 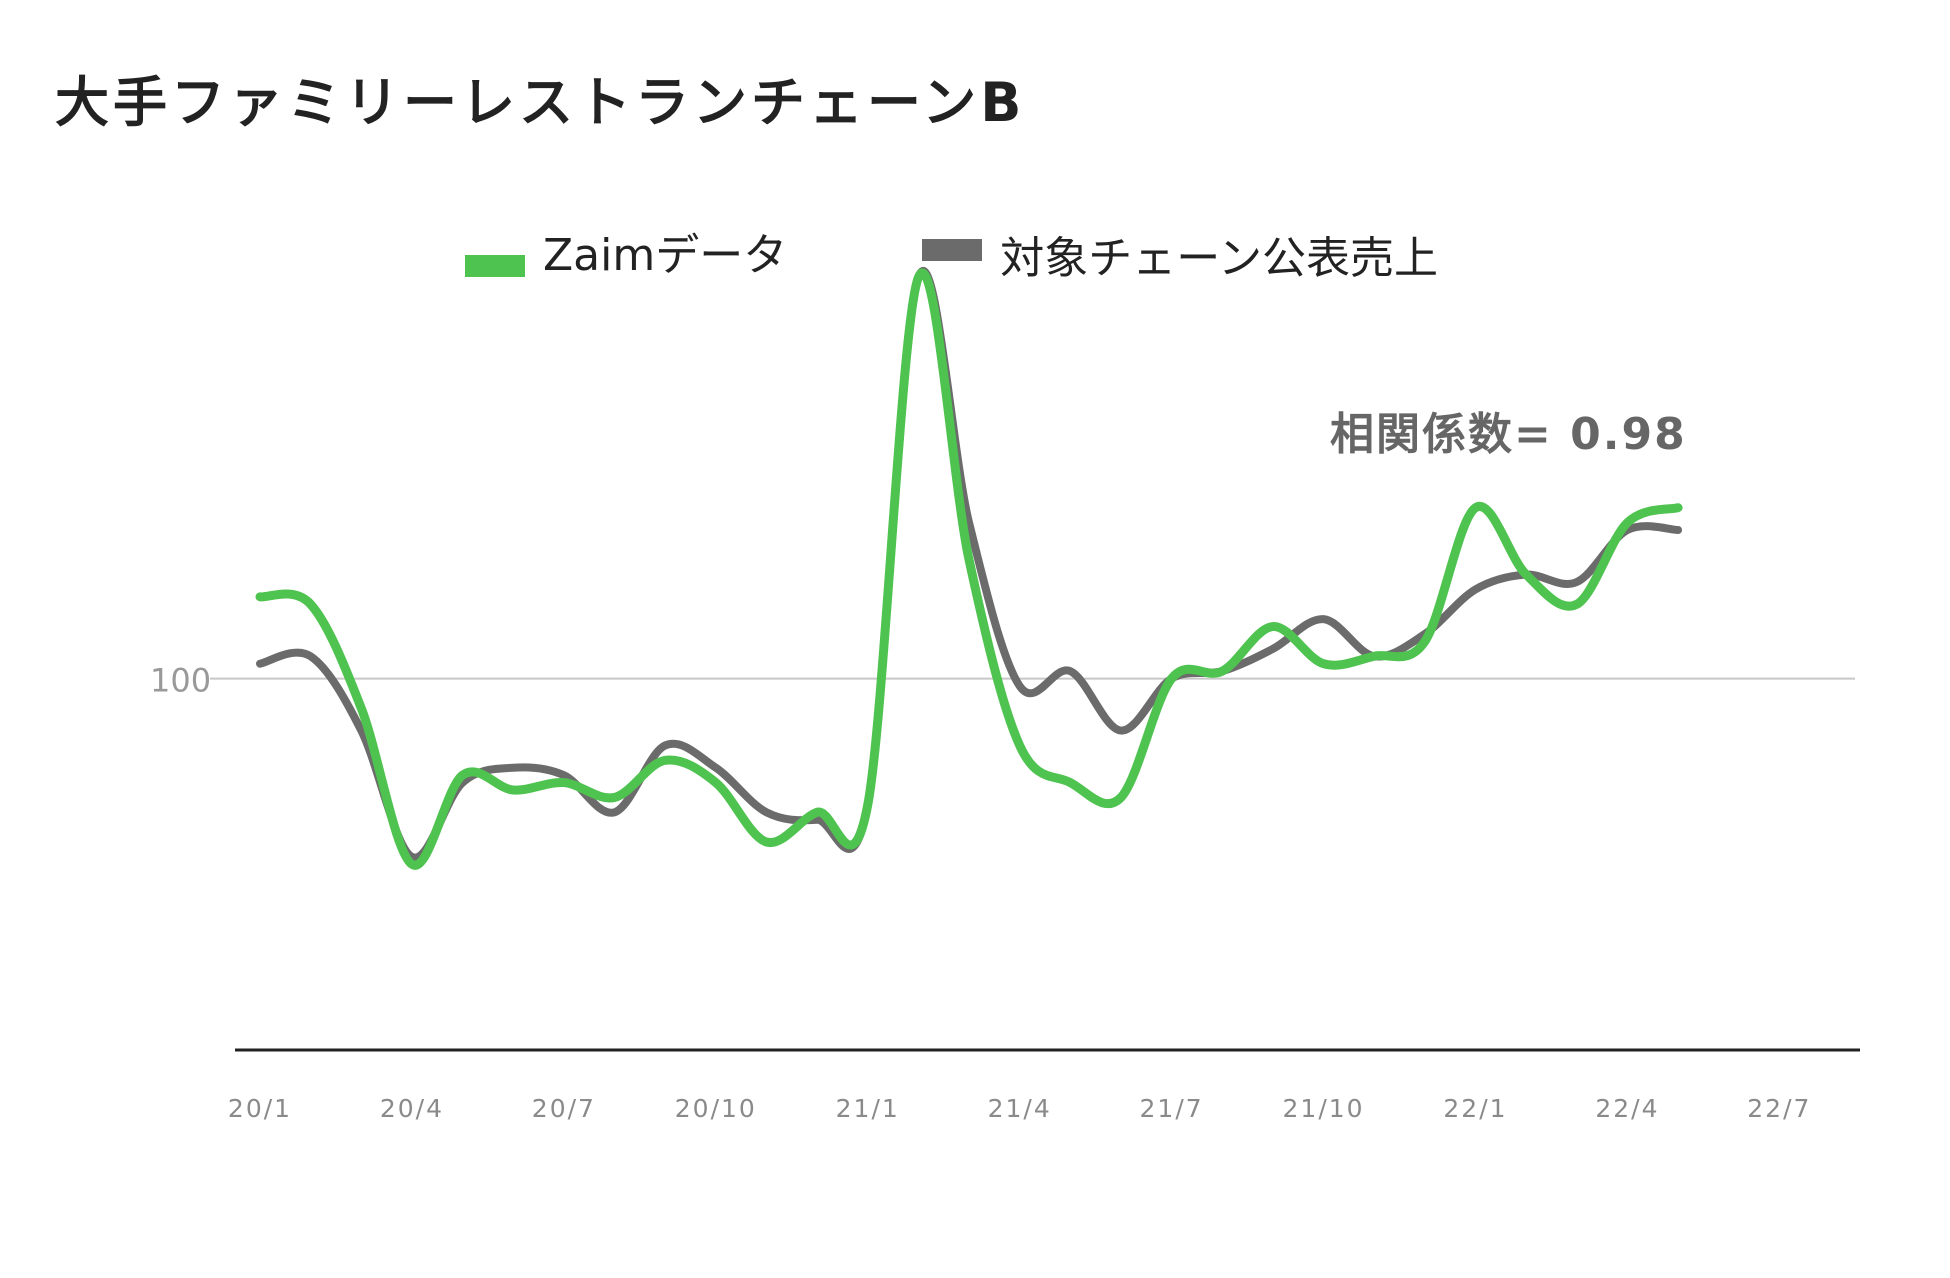 I want to click on x-tick-label: 21/4, so click(x=1020, y=1108).